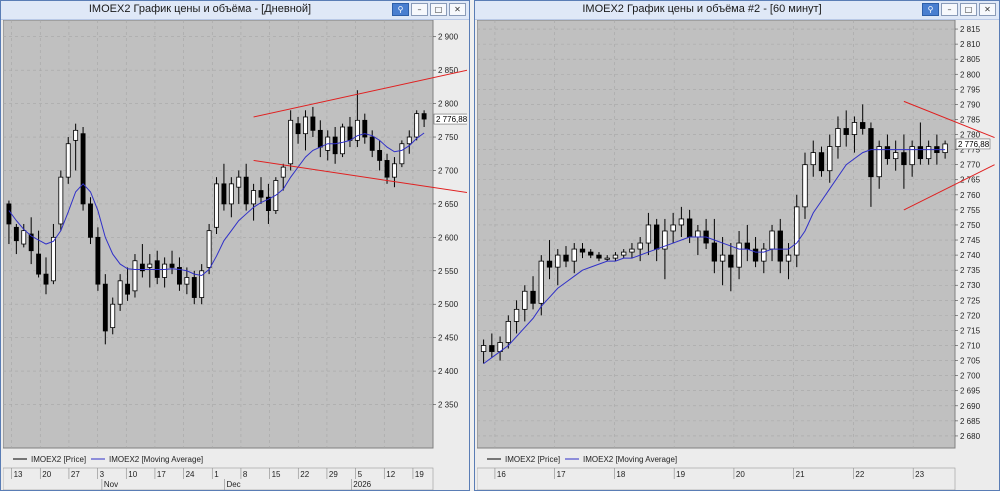  What do you see at coordinates (501, 474) in the screenshot?
I see `x-tick-label: 16` at bounding box center [501, 474].